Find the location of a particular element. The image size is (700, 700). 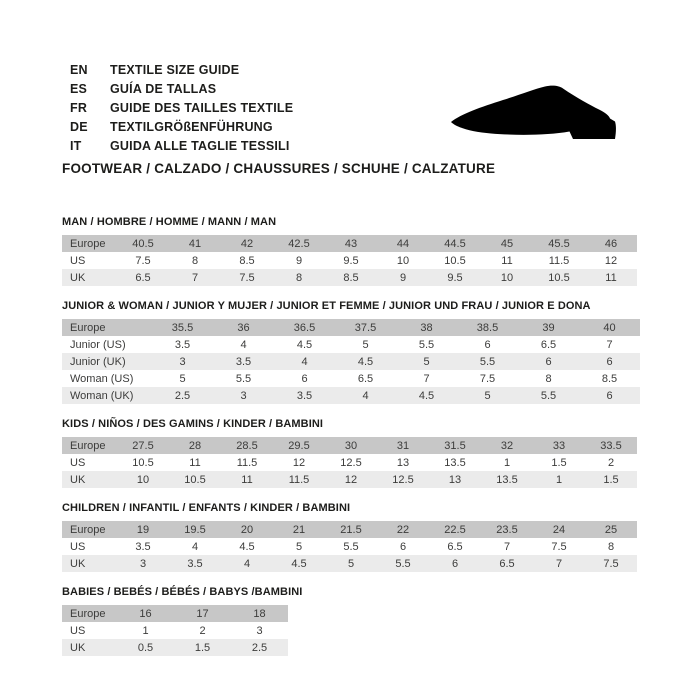

language-row-es: ES GUÍA DE TALLAS is located at coordinates (181, 89).